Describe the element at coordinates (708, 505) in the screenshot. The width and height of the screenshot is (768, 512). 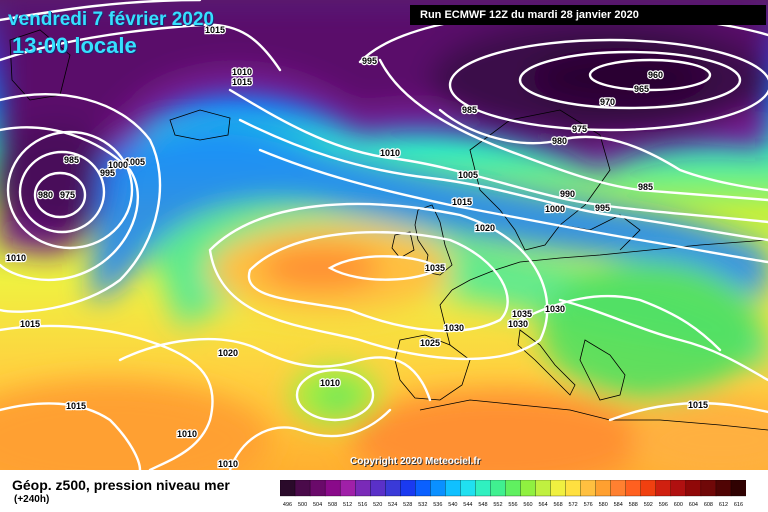
I see `legend-value: 608` at that location.